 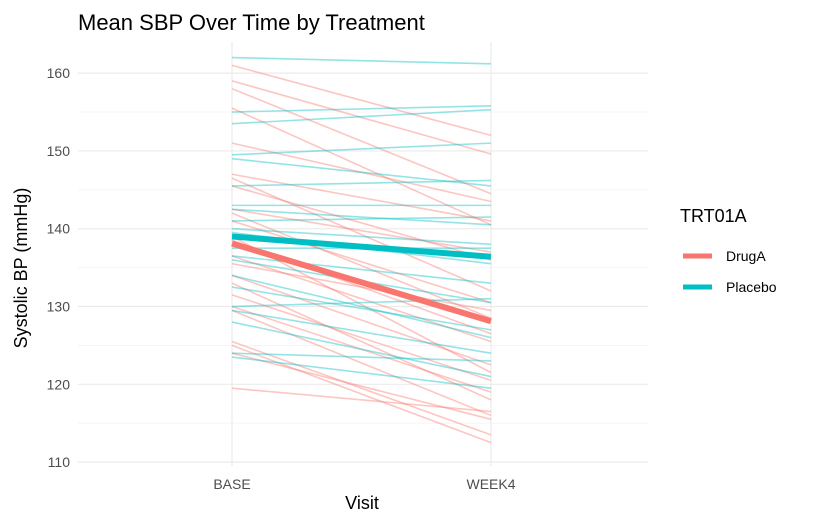 I want to click on x-axis-title: Visit, so click(x=362, y=503).